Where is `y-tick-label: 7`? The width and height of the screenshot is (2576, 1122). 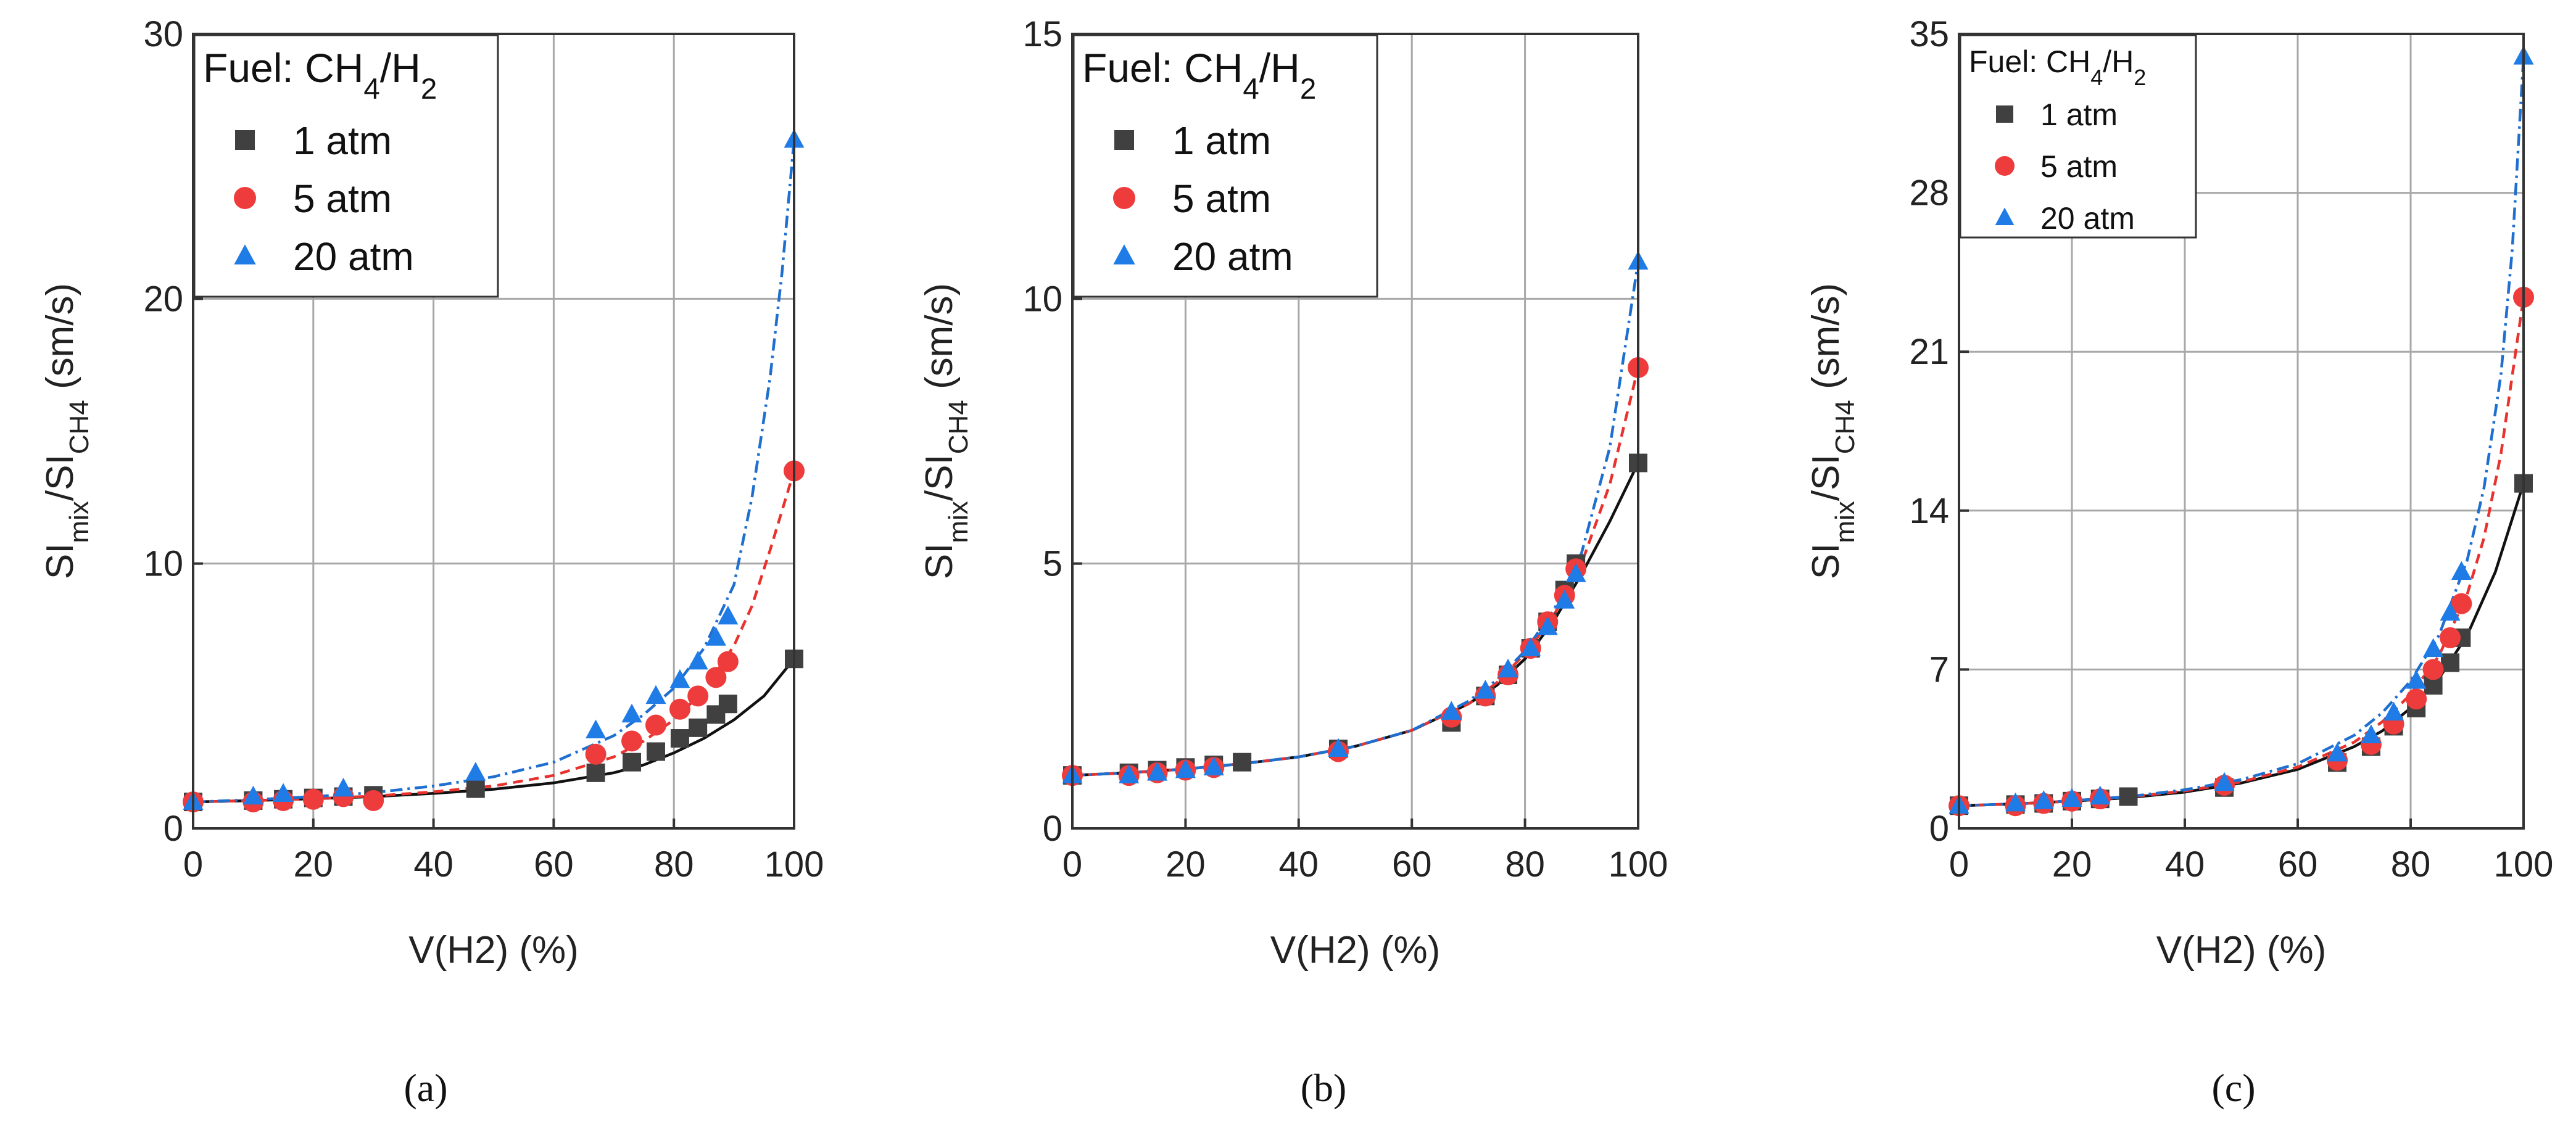
y-tick-label: 7 is located at coordinates (1939, 670).